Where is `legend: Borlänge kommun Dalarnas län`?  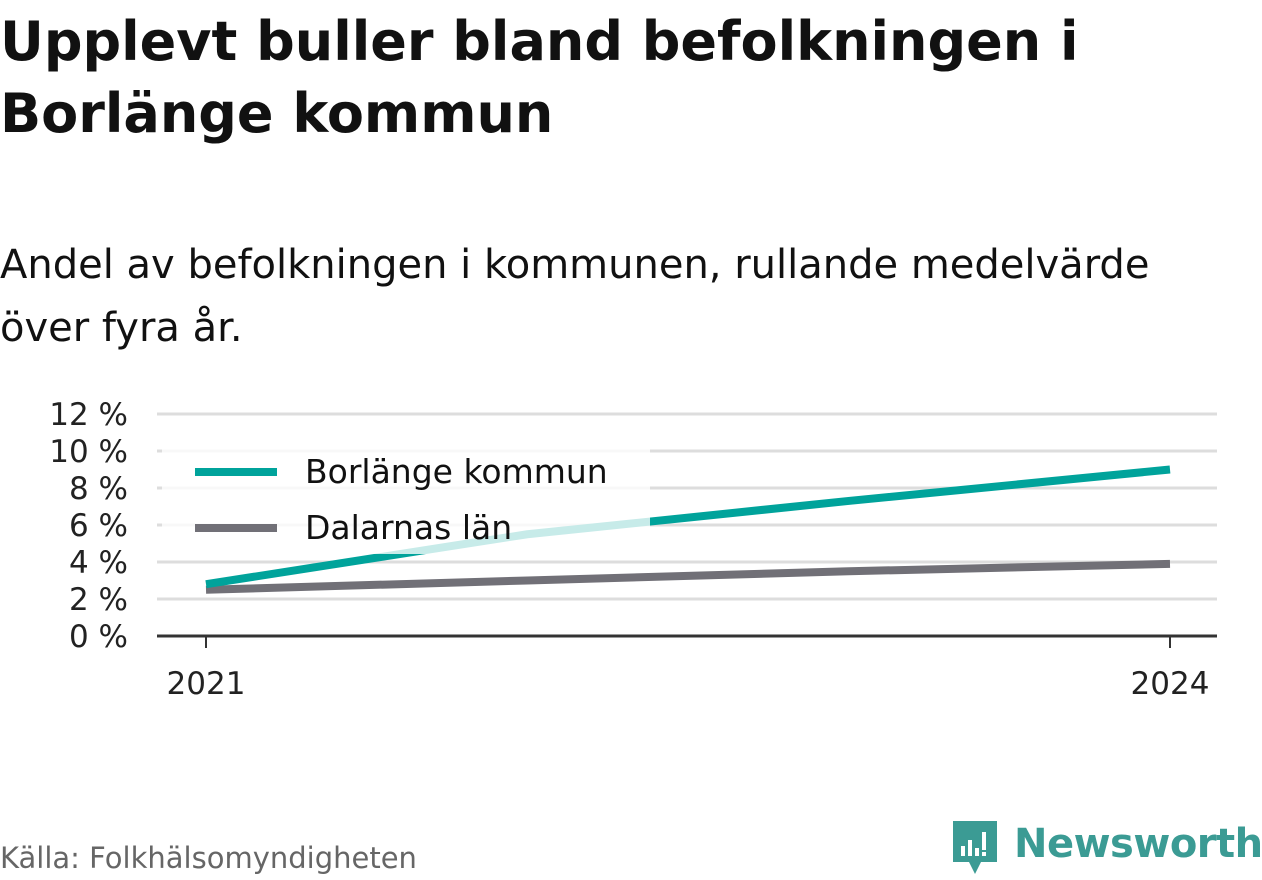 legend: Borlänge kommun Dalarnas län is located at coordinates (406, 500).